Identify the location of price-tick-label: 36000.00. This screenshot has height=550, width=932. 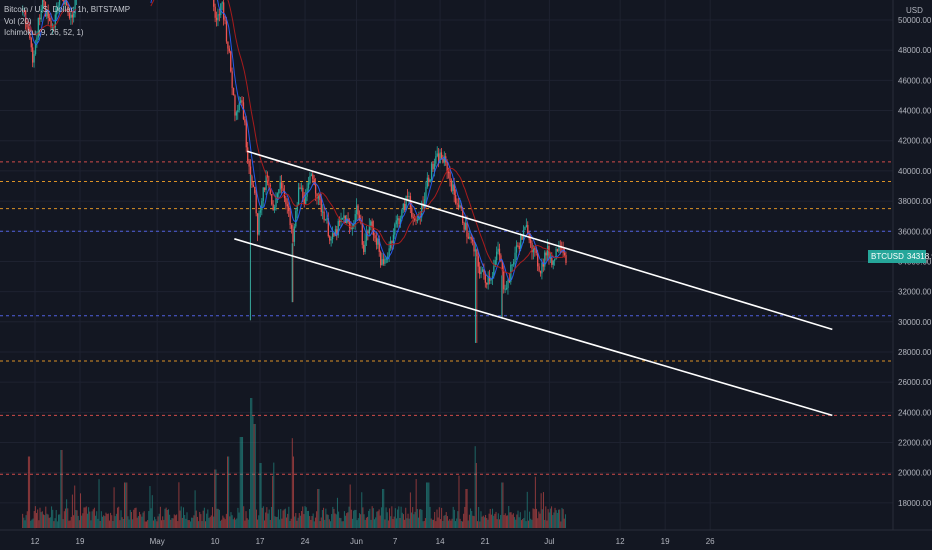
(915, 231).